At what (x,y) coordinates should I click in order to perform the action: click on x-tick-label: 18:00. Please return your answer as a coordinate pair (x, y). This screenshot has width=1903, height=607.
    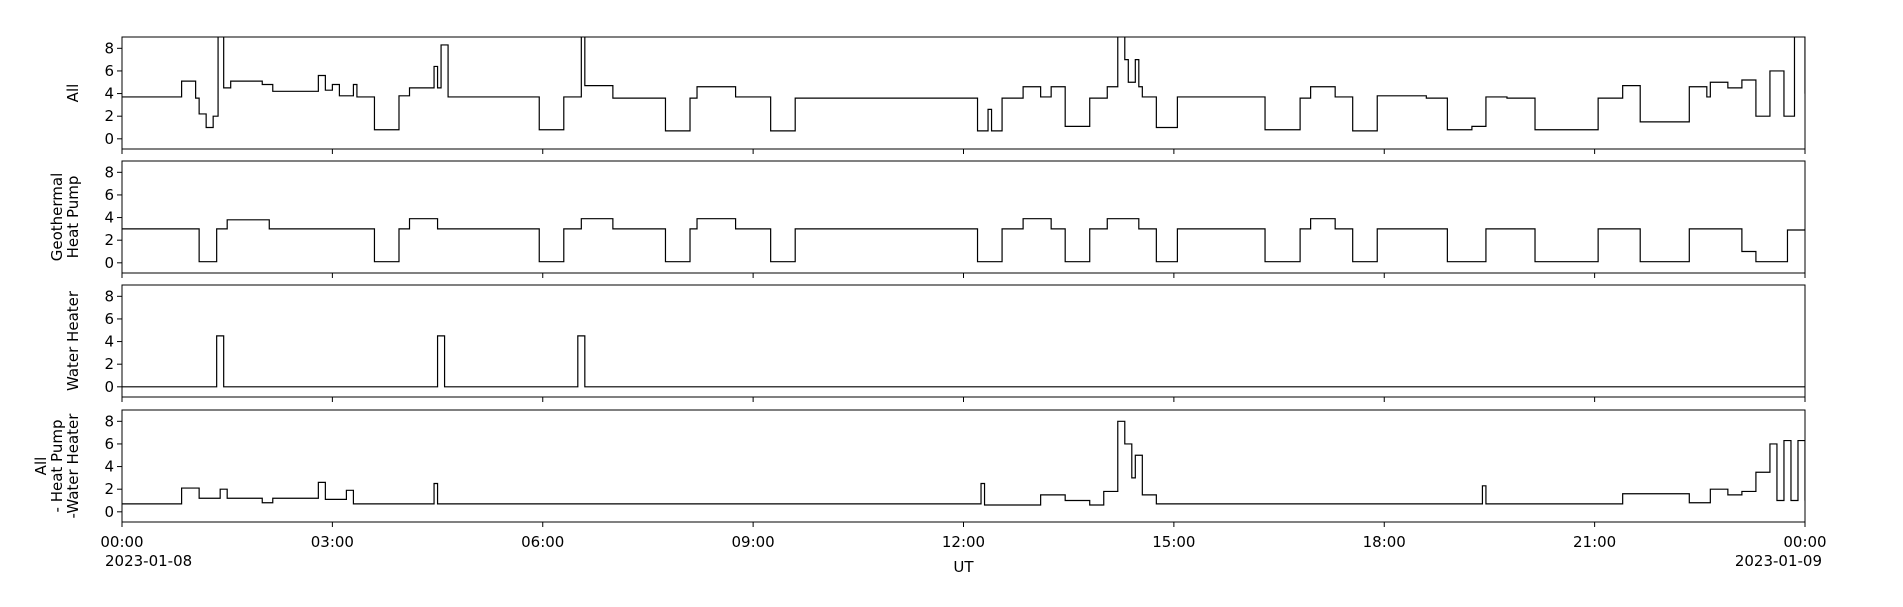
    Looking at the image, I should click on (1384, 542).